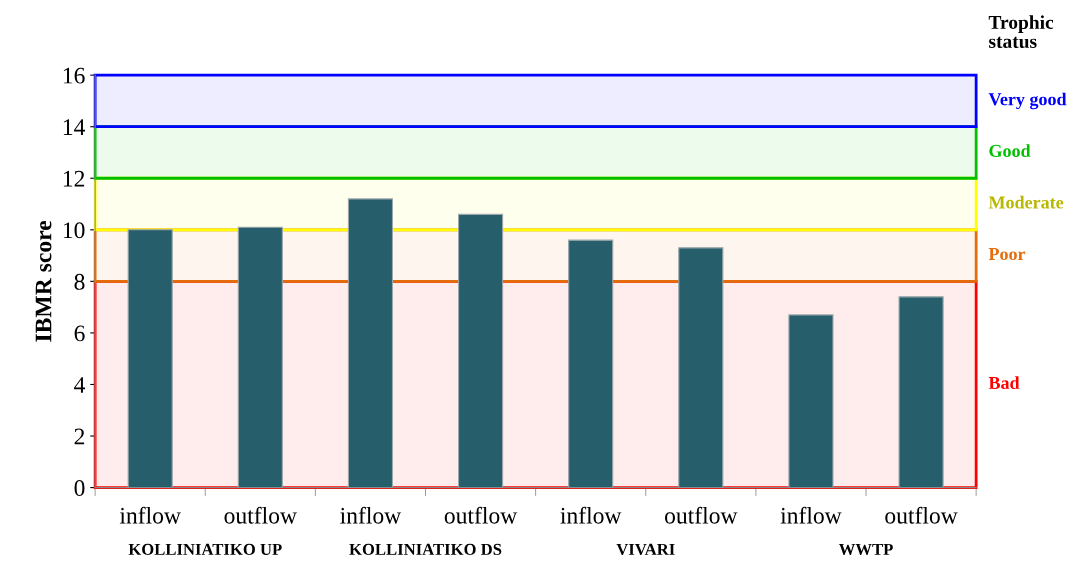  I want to click on y-tick-label: 0, so click(79, 488).